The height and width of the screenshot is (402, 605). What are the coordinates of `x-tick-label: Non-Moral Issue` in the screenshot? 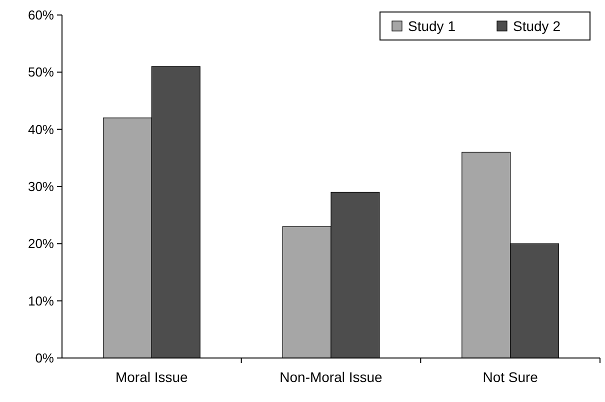 It's located at (331, 377).